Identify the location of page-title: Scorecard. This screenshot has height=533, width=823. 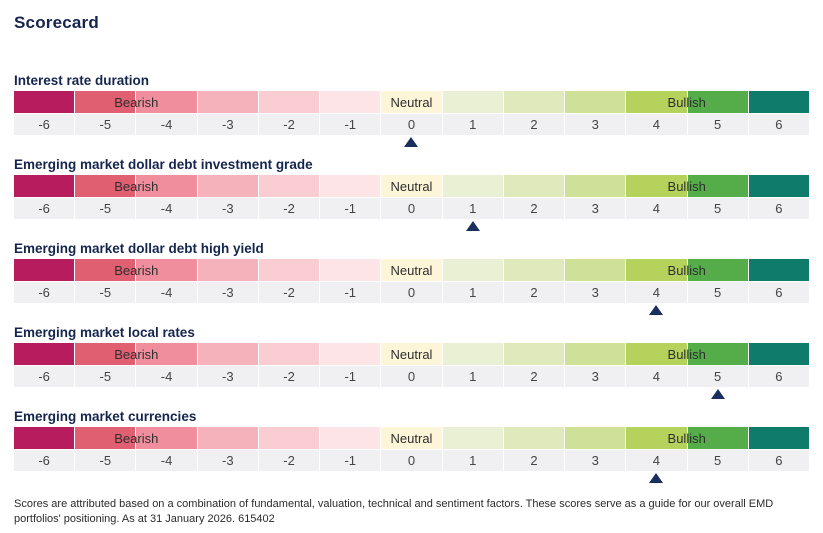
(56, 22).